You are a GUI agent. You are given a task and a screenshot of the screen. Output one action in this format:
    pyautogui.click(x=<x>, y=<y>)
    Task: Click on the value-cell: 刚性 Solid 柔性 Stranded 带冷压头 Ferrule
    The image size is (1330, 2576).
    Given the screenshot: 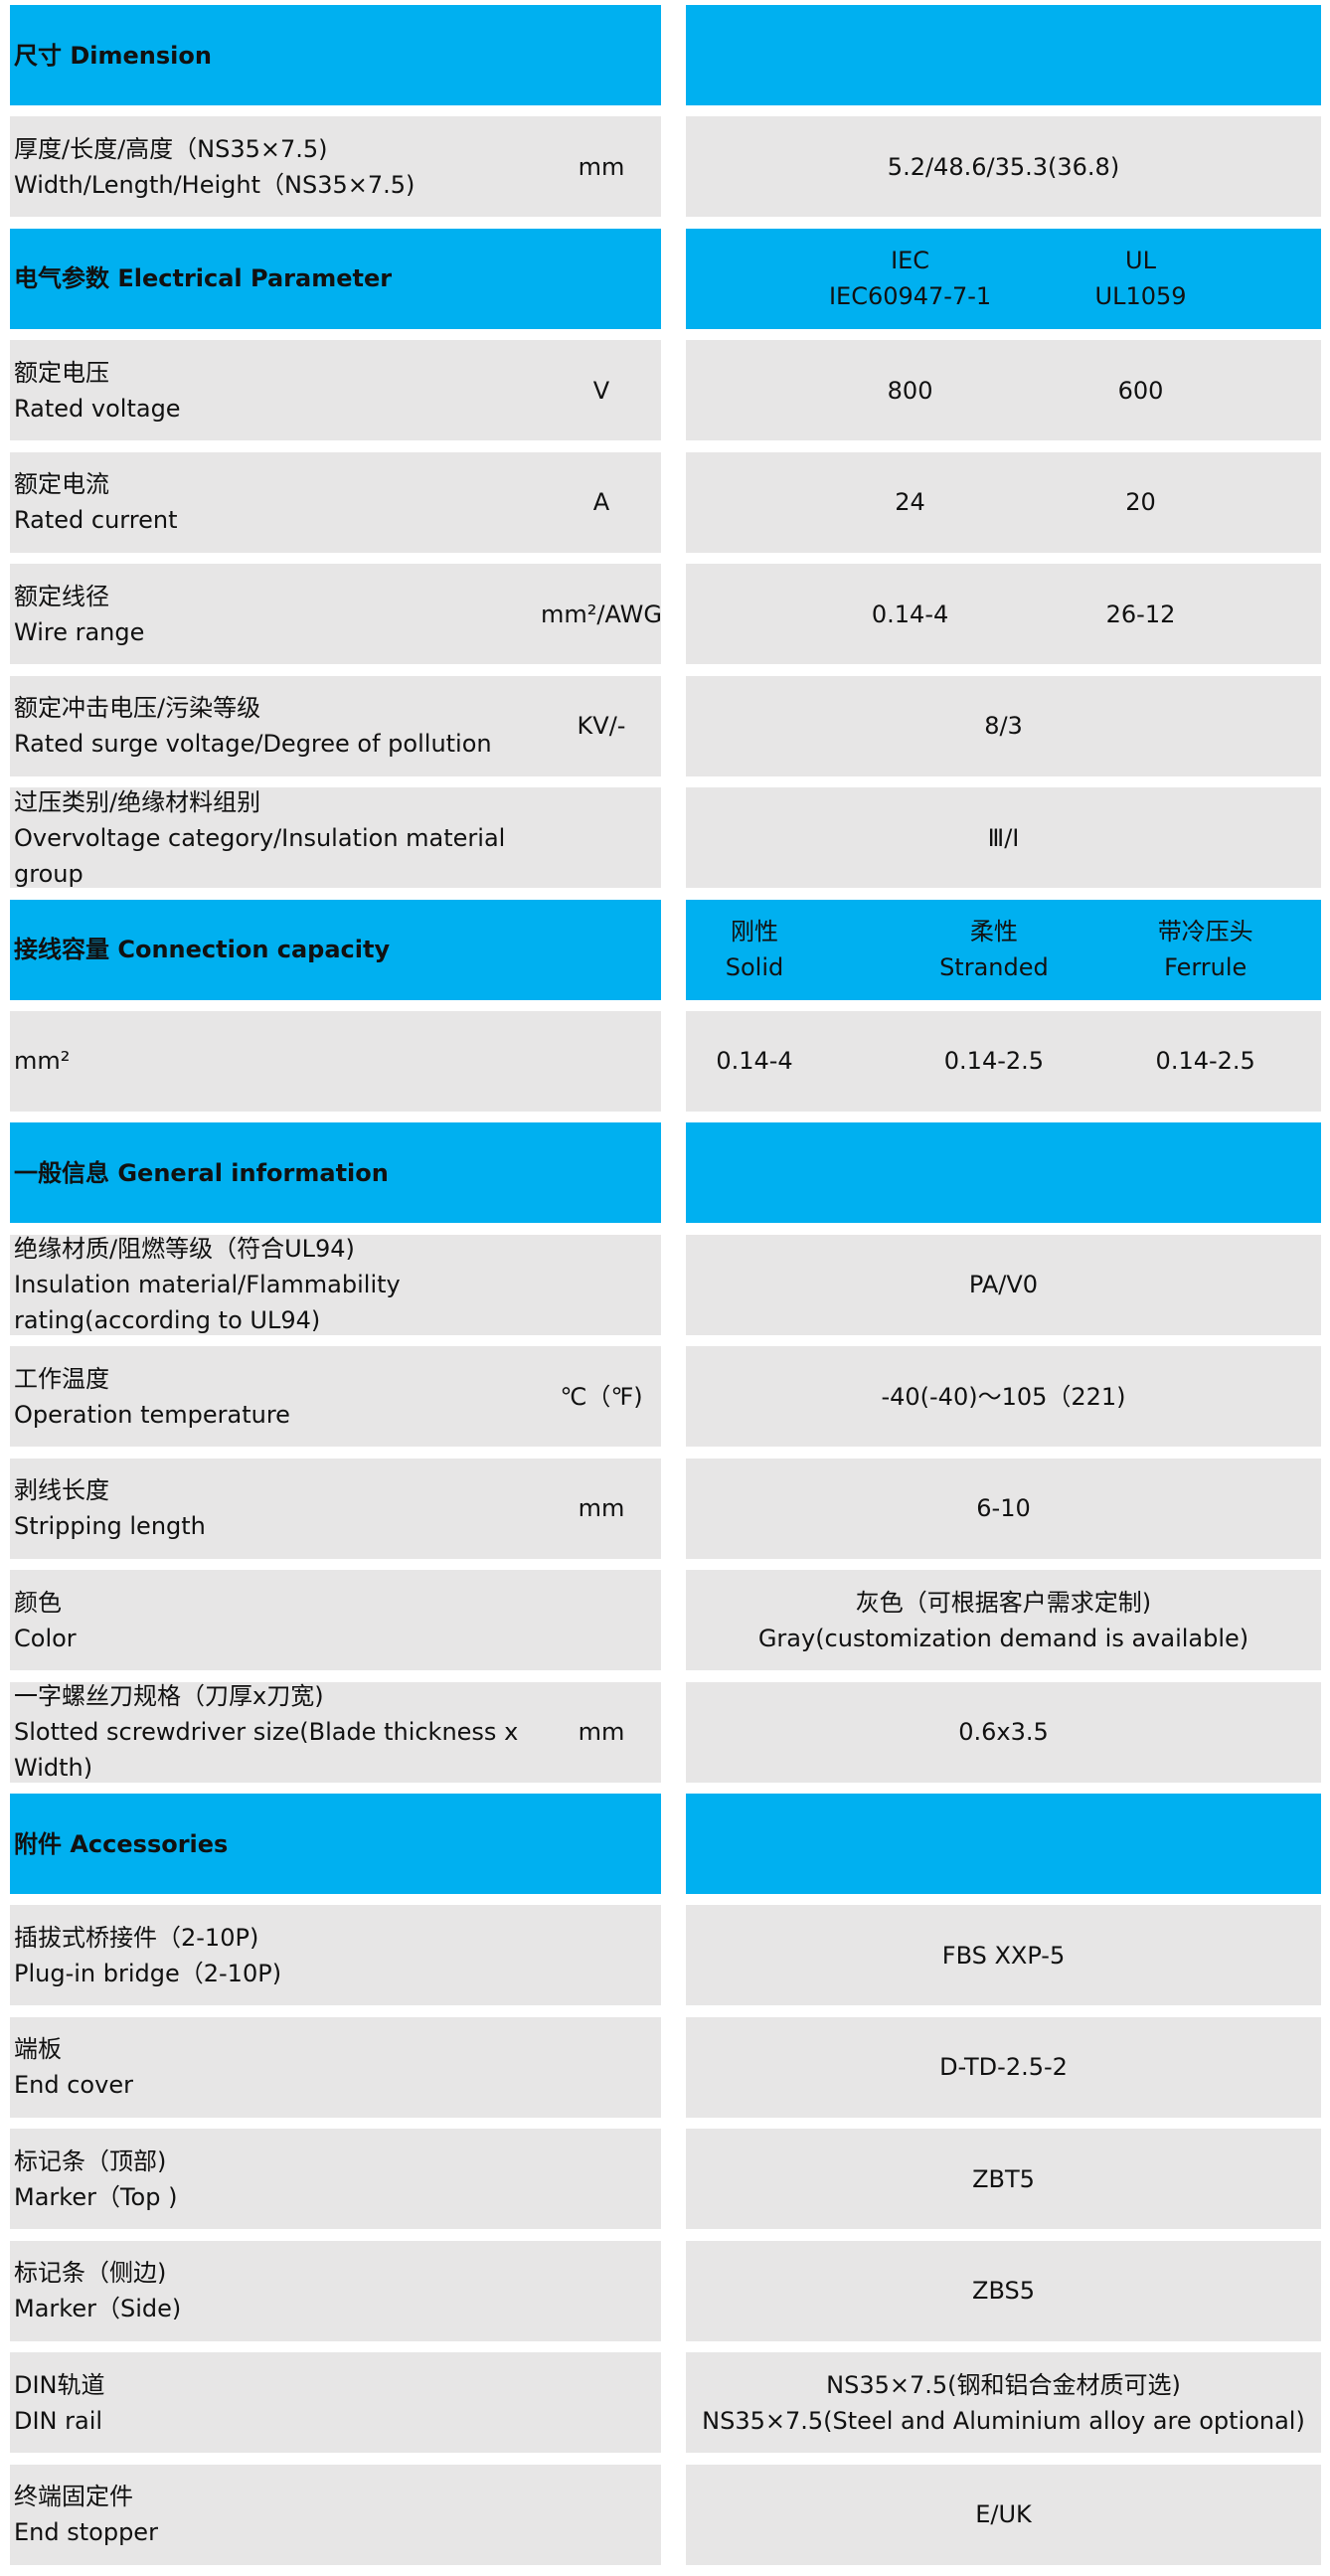 What is the action you would take?
    pyautogui.click(x=1003, y=949)
    